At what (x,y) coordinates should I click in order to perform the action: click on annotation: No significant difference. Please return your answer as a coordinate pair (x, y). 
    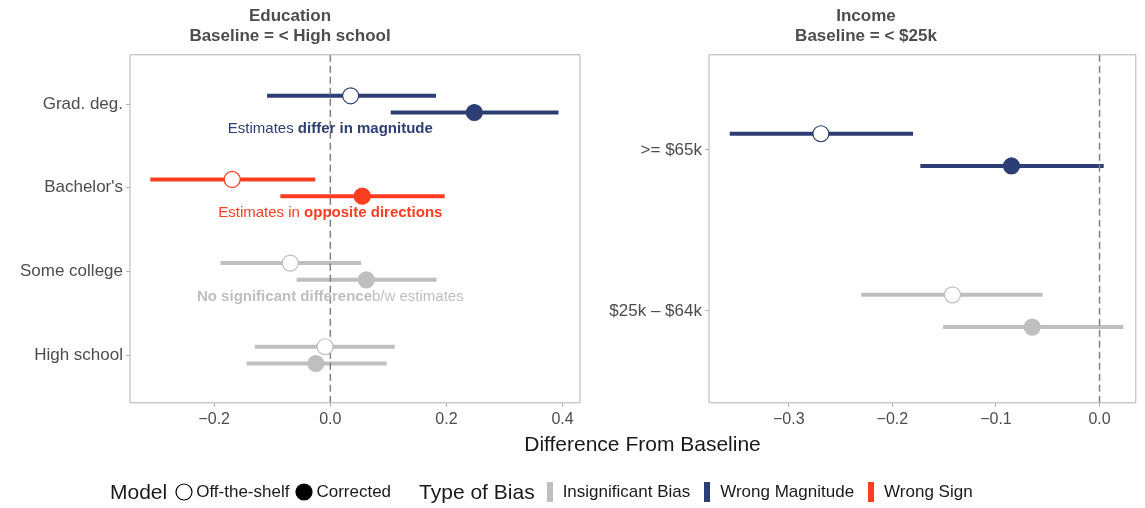
    Looking at the image, I should click on (284, 295).